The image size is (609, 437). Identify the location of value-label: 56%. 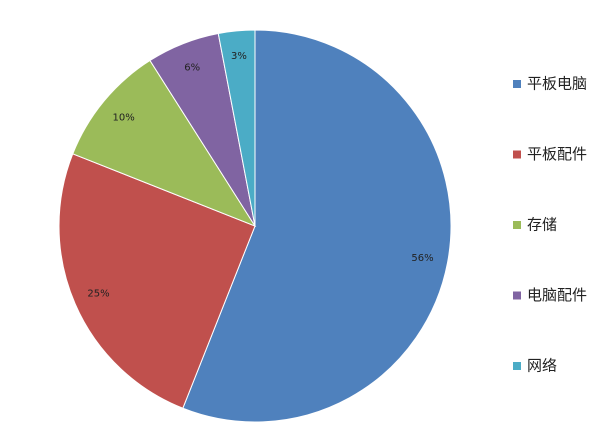
(422, 258).